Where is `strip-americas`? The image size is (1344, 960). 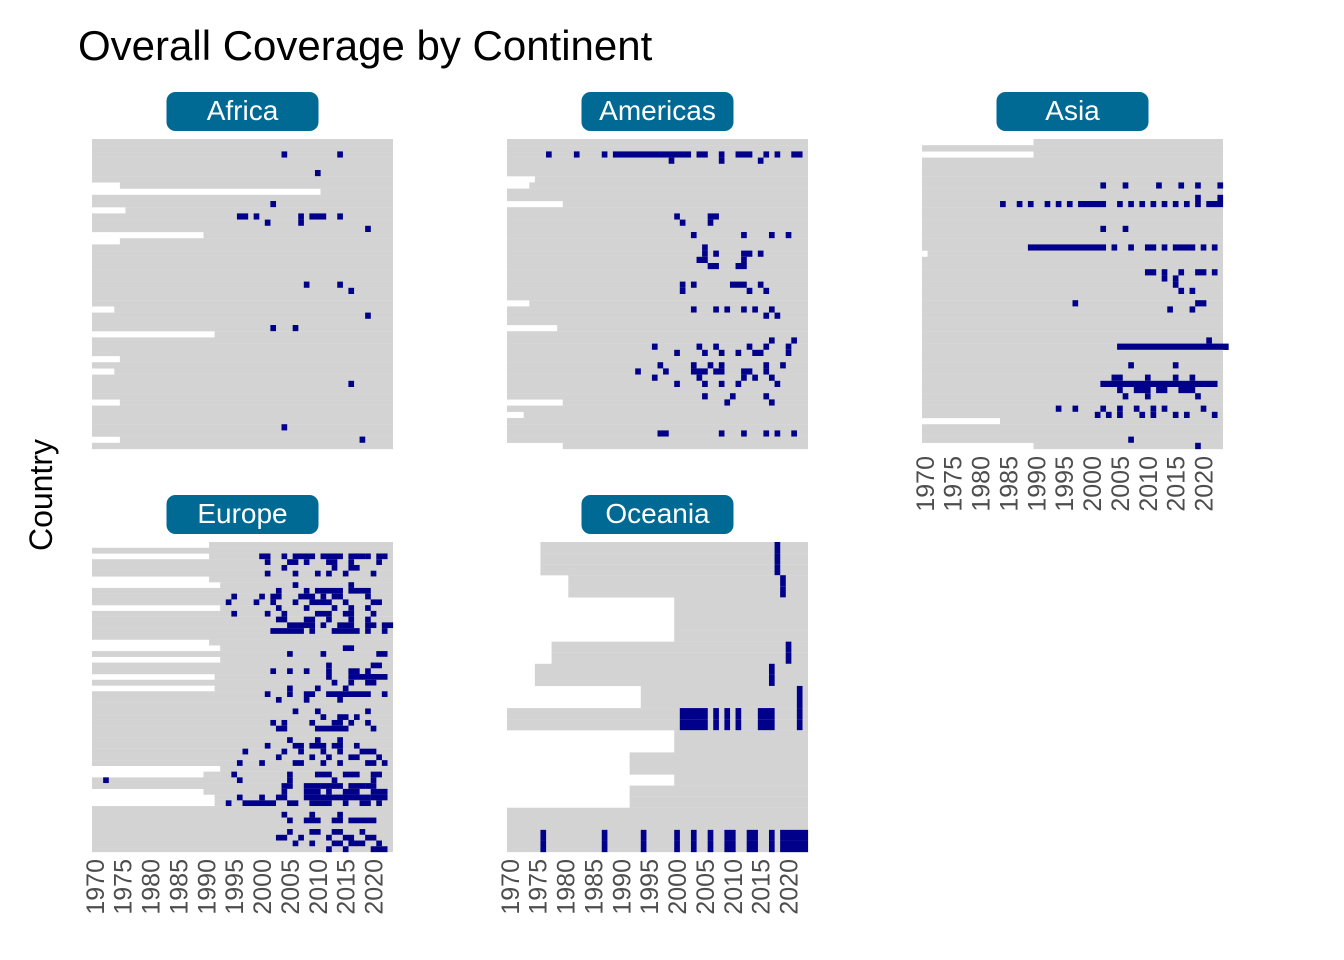
strip-americas is located at coordinates (657, 111).